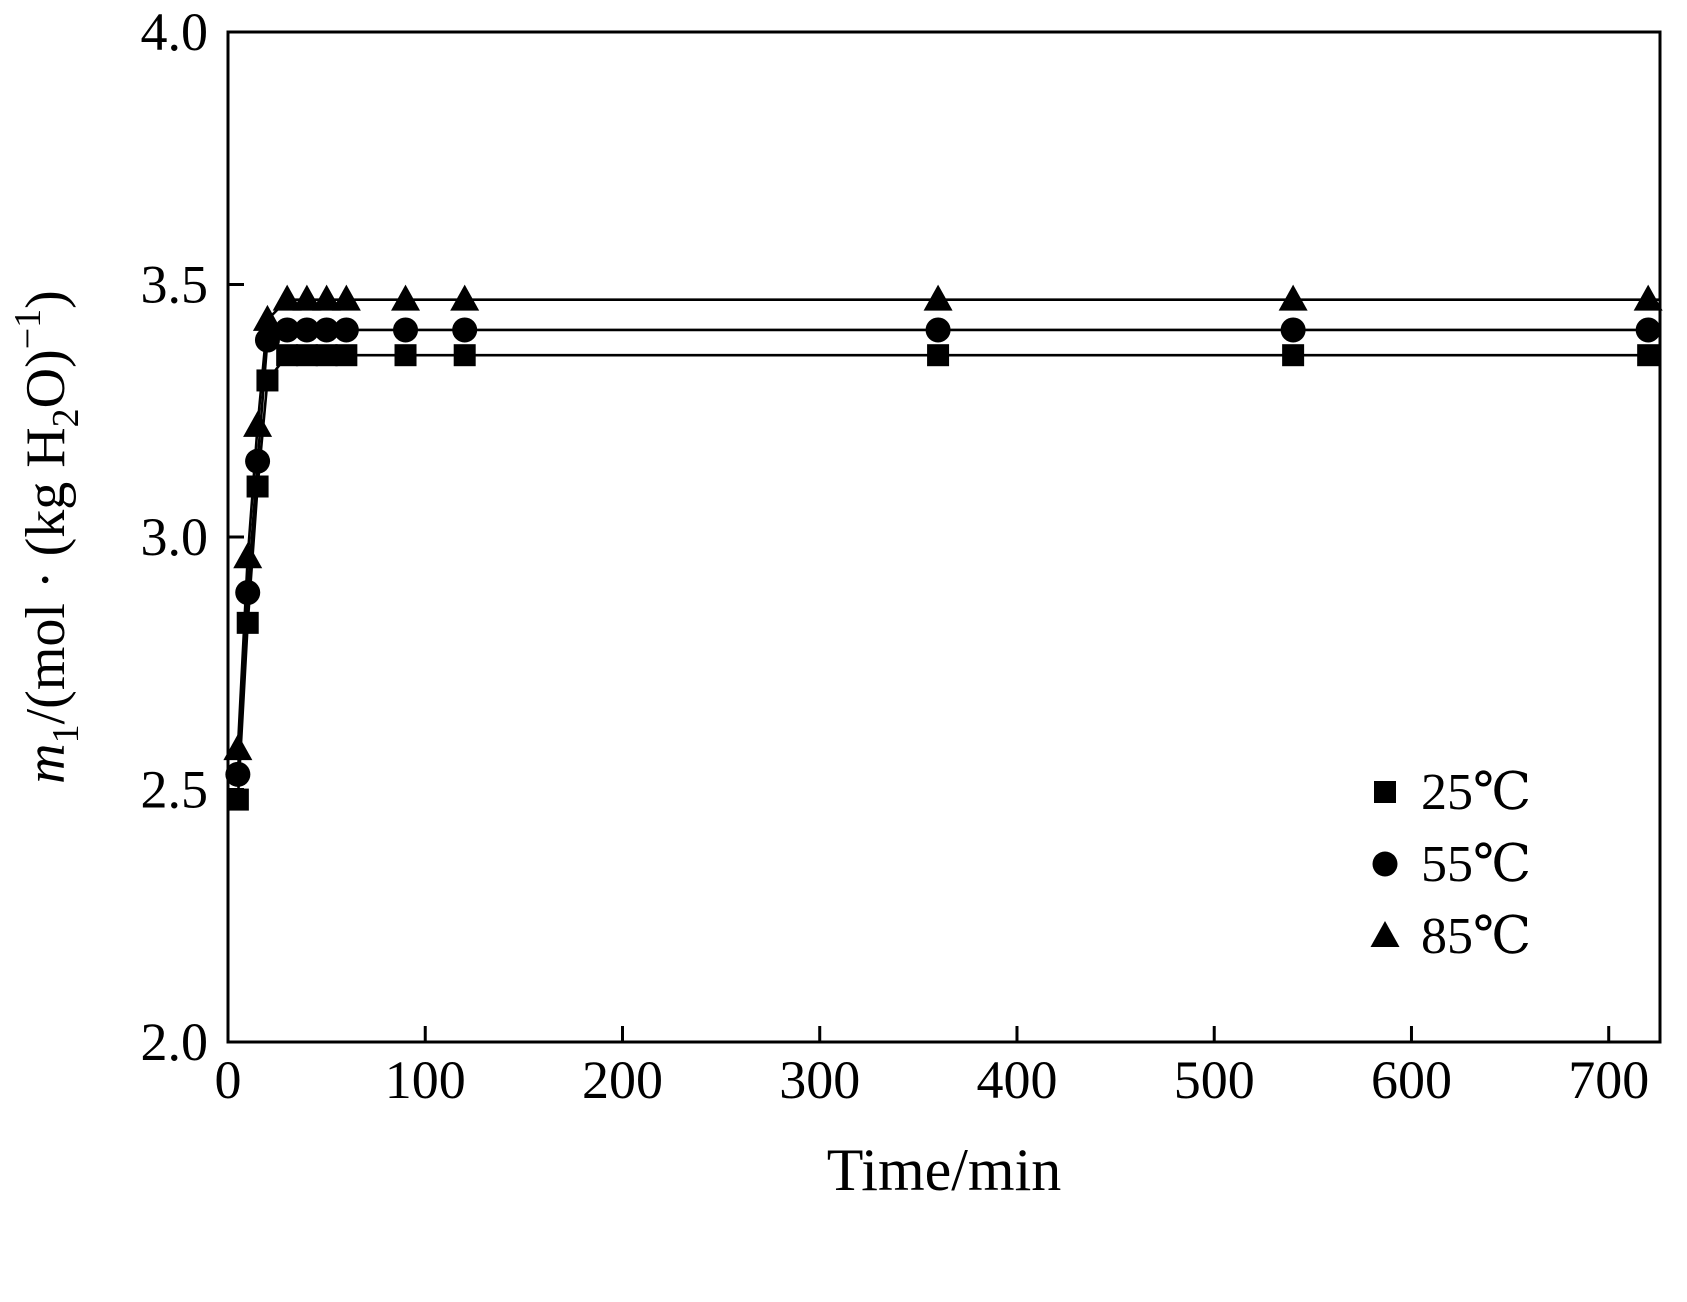  I want to click on legend-label: 85℃, so click(1476, 936).